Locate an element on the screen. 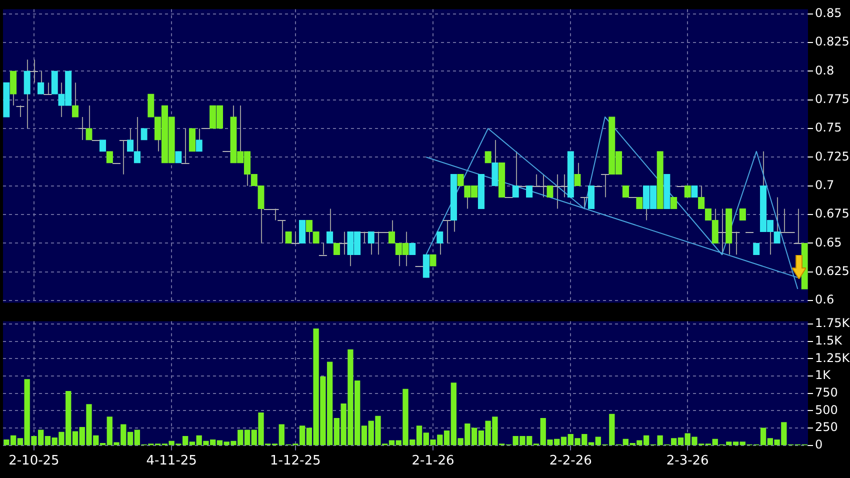 This screenshot has height=478, width=850. x-tick-label: 1-12-25 is located at coordinates (295, 461).